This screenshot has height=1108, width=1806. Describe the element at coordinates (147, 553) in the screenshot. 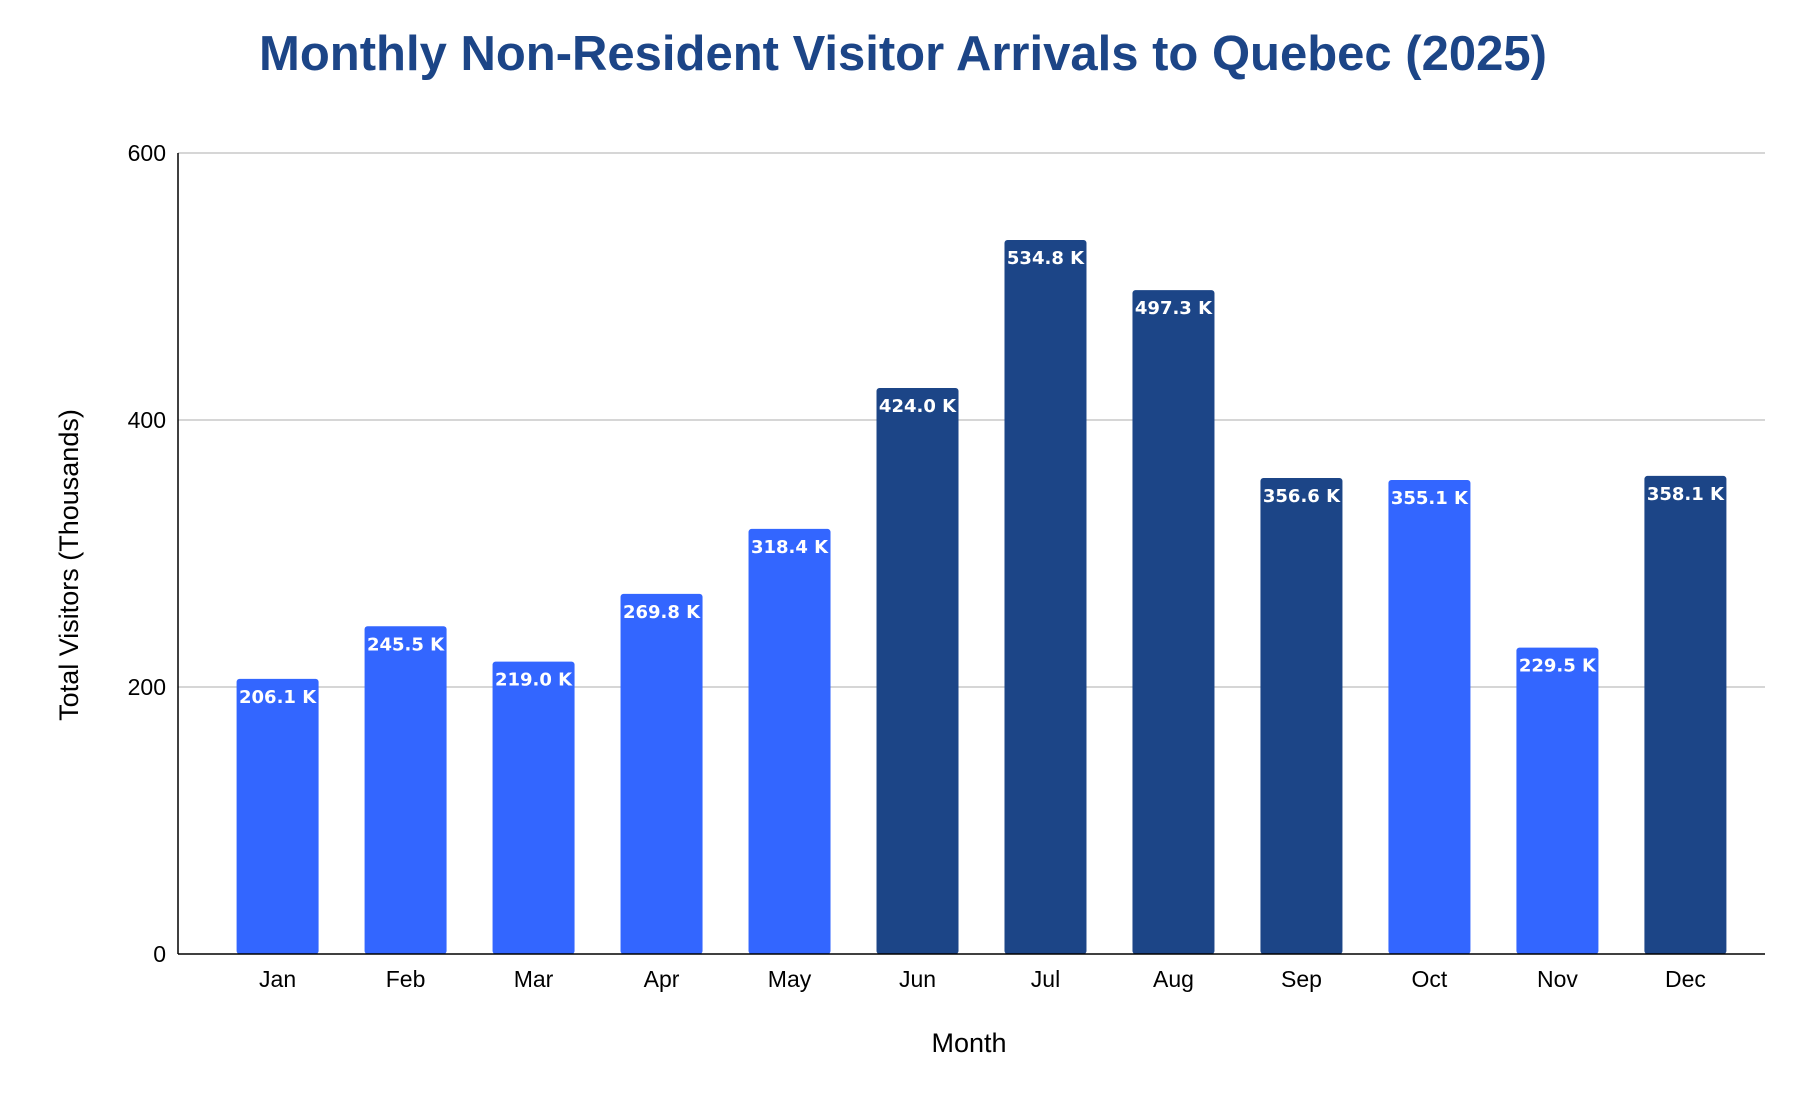

I see `y-axis-ticks: 0 200 400 600` at that location.